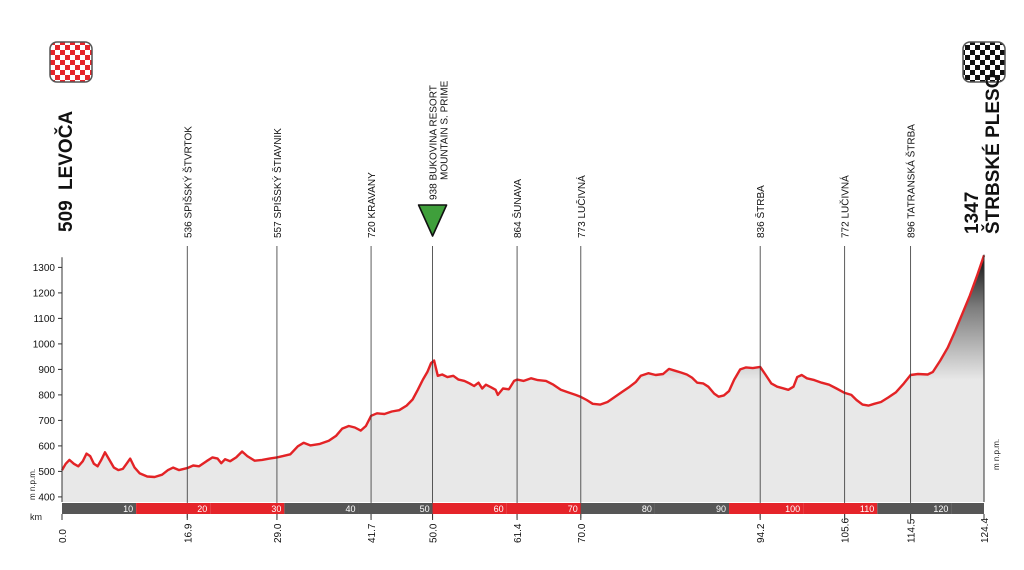 This screenshot has height=570, width=1024. I want to click on y-tick-label: 600, so click(46, 446).